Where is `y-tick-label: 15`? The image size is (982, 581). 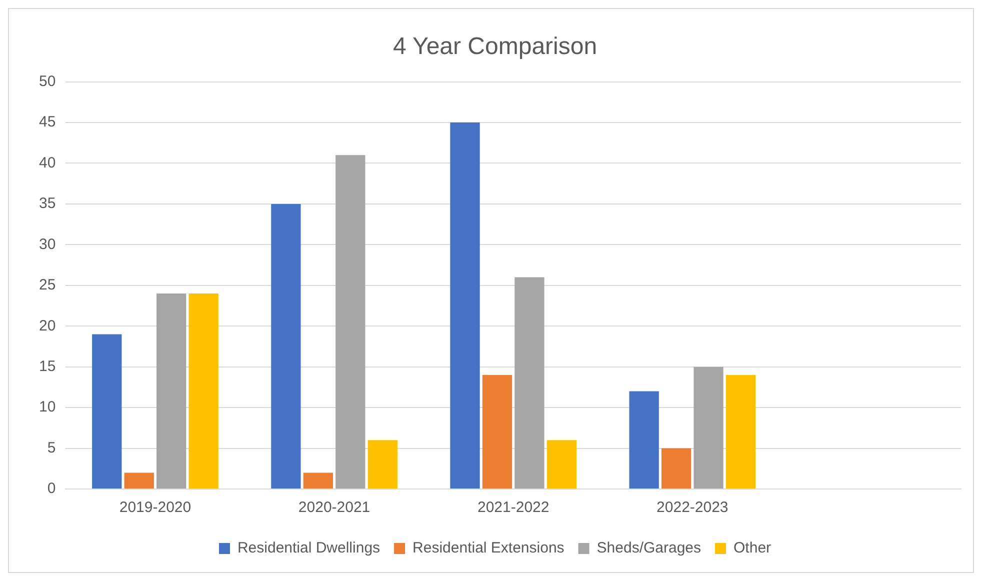 y-tick-label: 15 is located at coordinates (47, 366).